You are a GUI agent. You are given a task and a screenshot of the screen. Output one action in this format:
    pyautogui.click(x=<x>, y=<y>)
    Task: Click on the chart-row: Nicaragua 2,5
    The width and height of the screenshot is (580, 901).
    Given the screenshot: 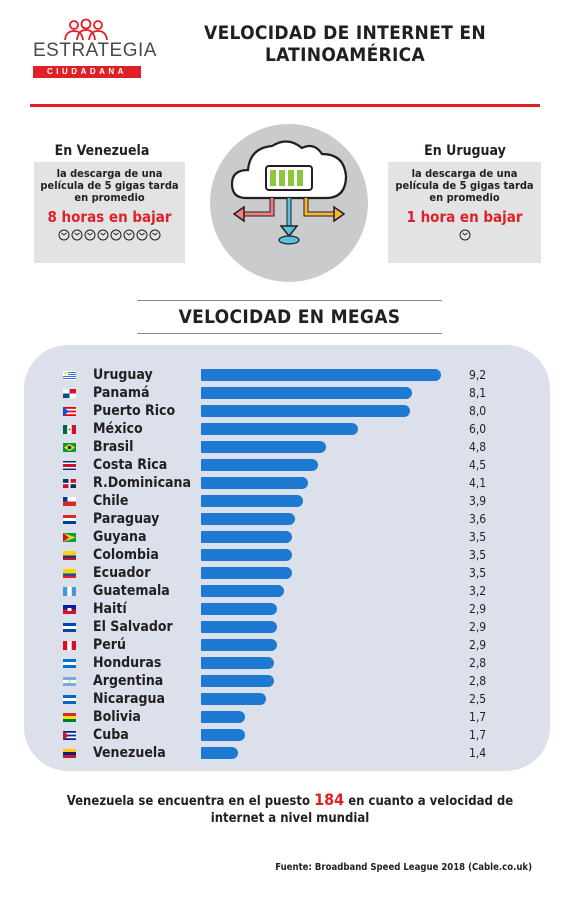 What is the action you would take?
    pyautogui.click(x=290, y=700)
    